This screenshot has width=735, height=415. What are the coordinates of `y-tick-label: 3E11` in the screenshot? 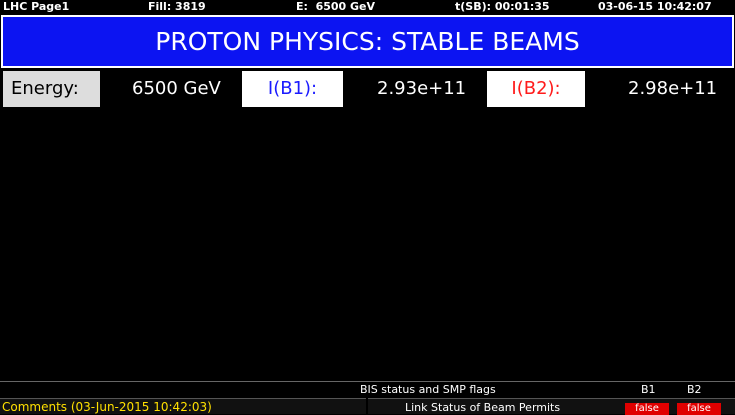 It's located at (47, 155).